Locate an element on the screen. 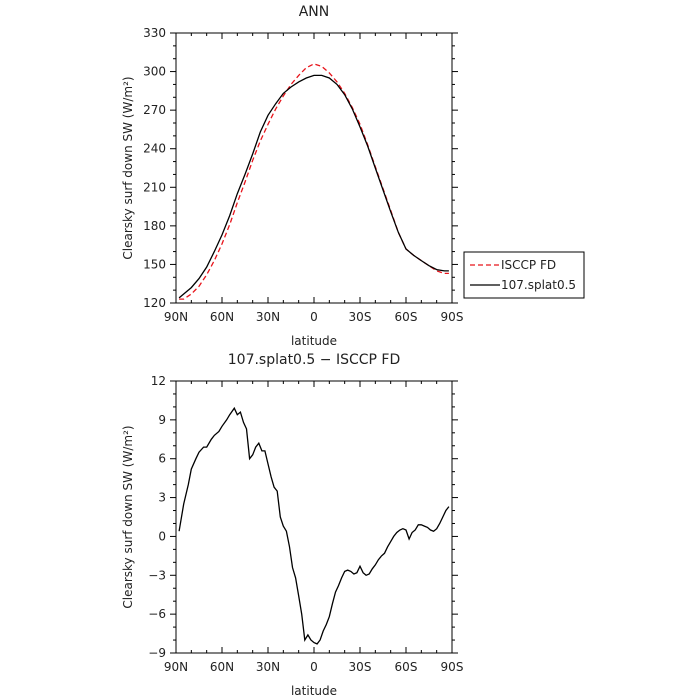 The height and width of the screenshot is (700, 700). y-tick-label: 3 is located at coordinates (162, 498).